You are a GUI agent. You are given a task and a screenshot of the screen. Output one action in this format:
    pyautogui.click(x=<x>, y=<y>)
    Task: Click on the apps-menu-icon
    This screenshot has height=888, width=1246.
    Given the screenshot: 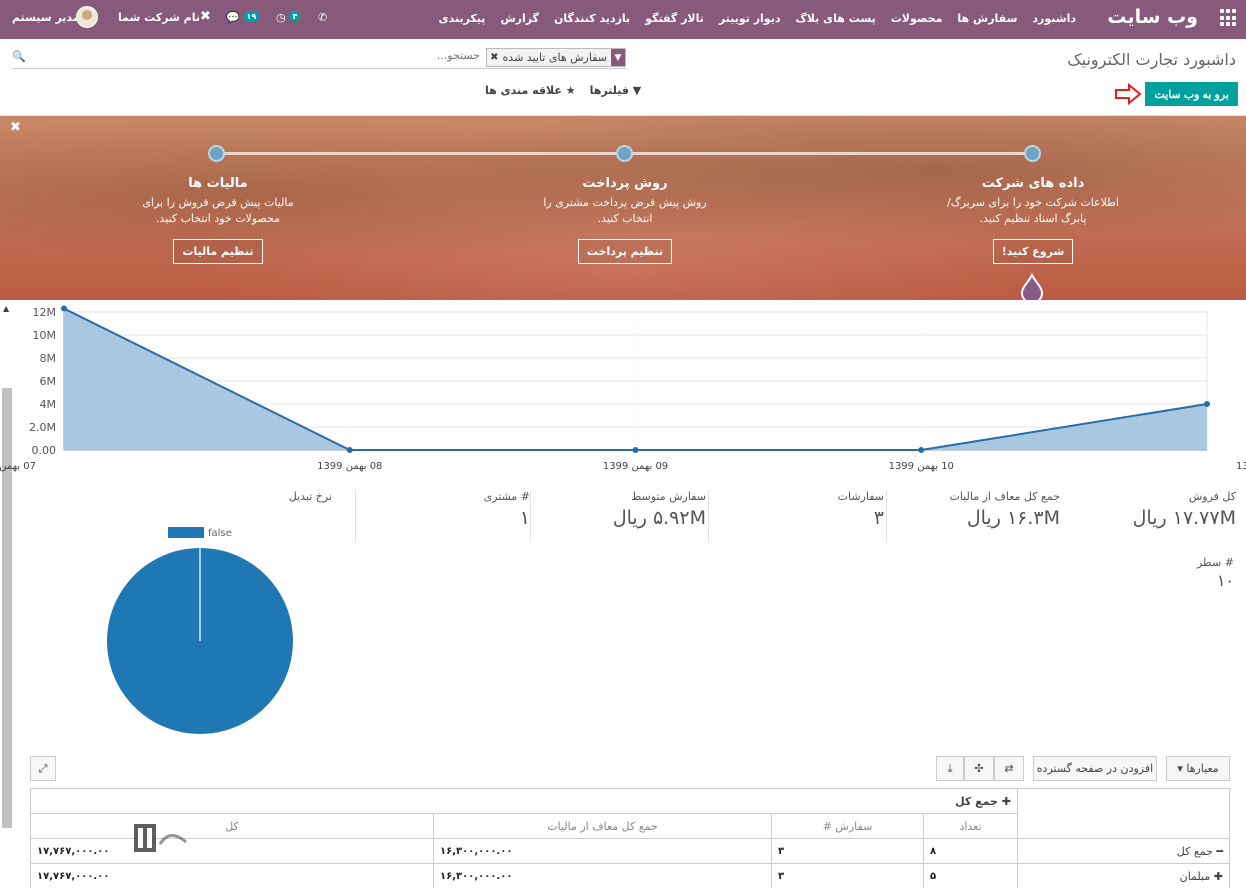 What is the action you would take?
    pyautogui.click(x=1227, y=18)
    